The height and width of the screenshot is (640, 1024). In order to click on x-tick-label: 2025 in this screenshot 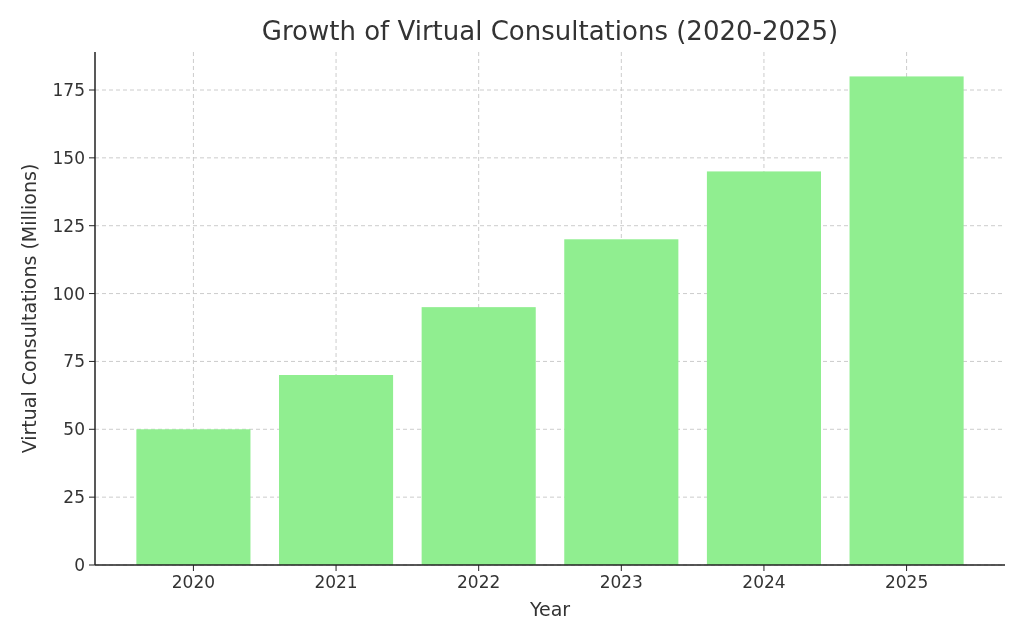, I will do `click(906, 582)`.